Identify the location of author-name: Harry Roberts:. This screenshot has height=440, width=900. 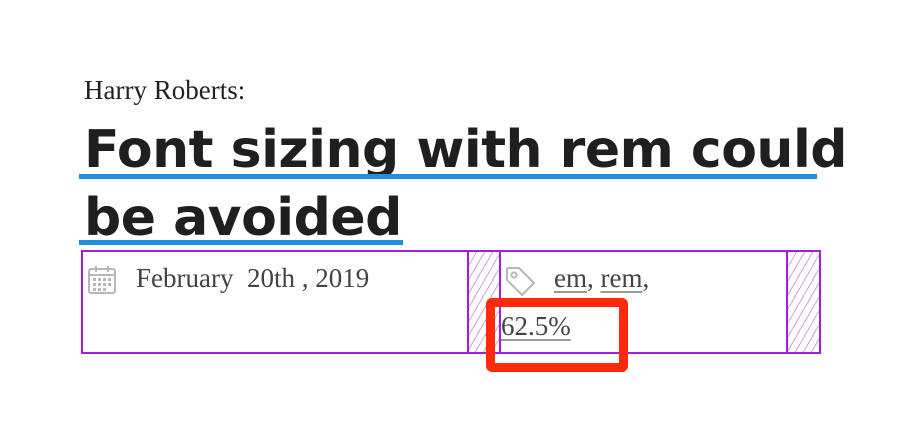
(165, 90).